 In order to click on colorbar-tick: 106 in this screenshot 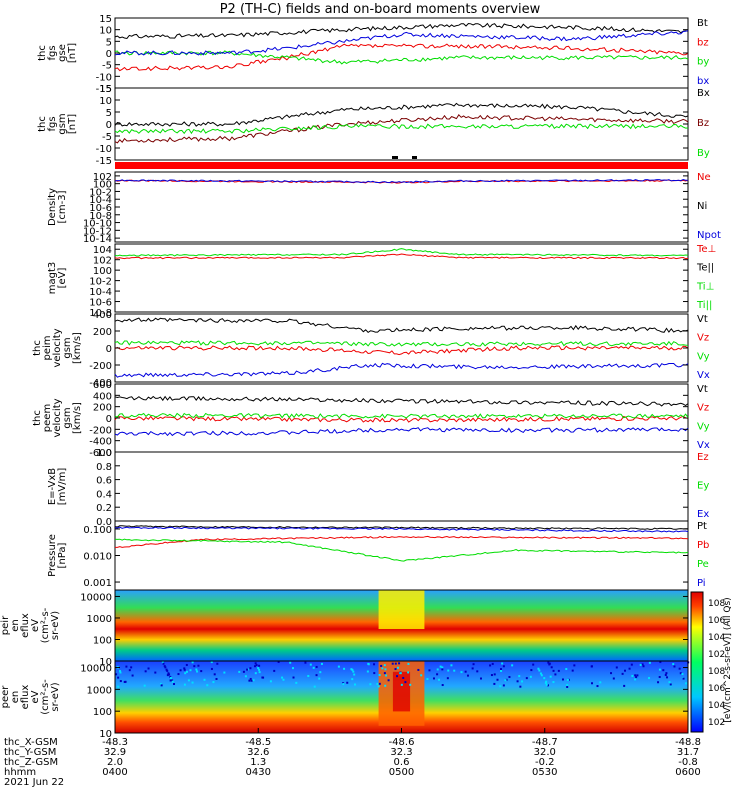, I will do `click(716, 621)`.